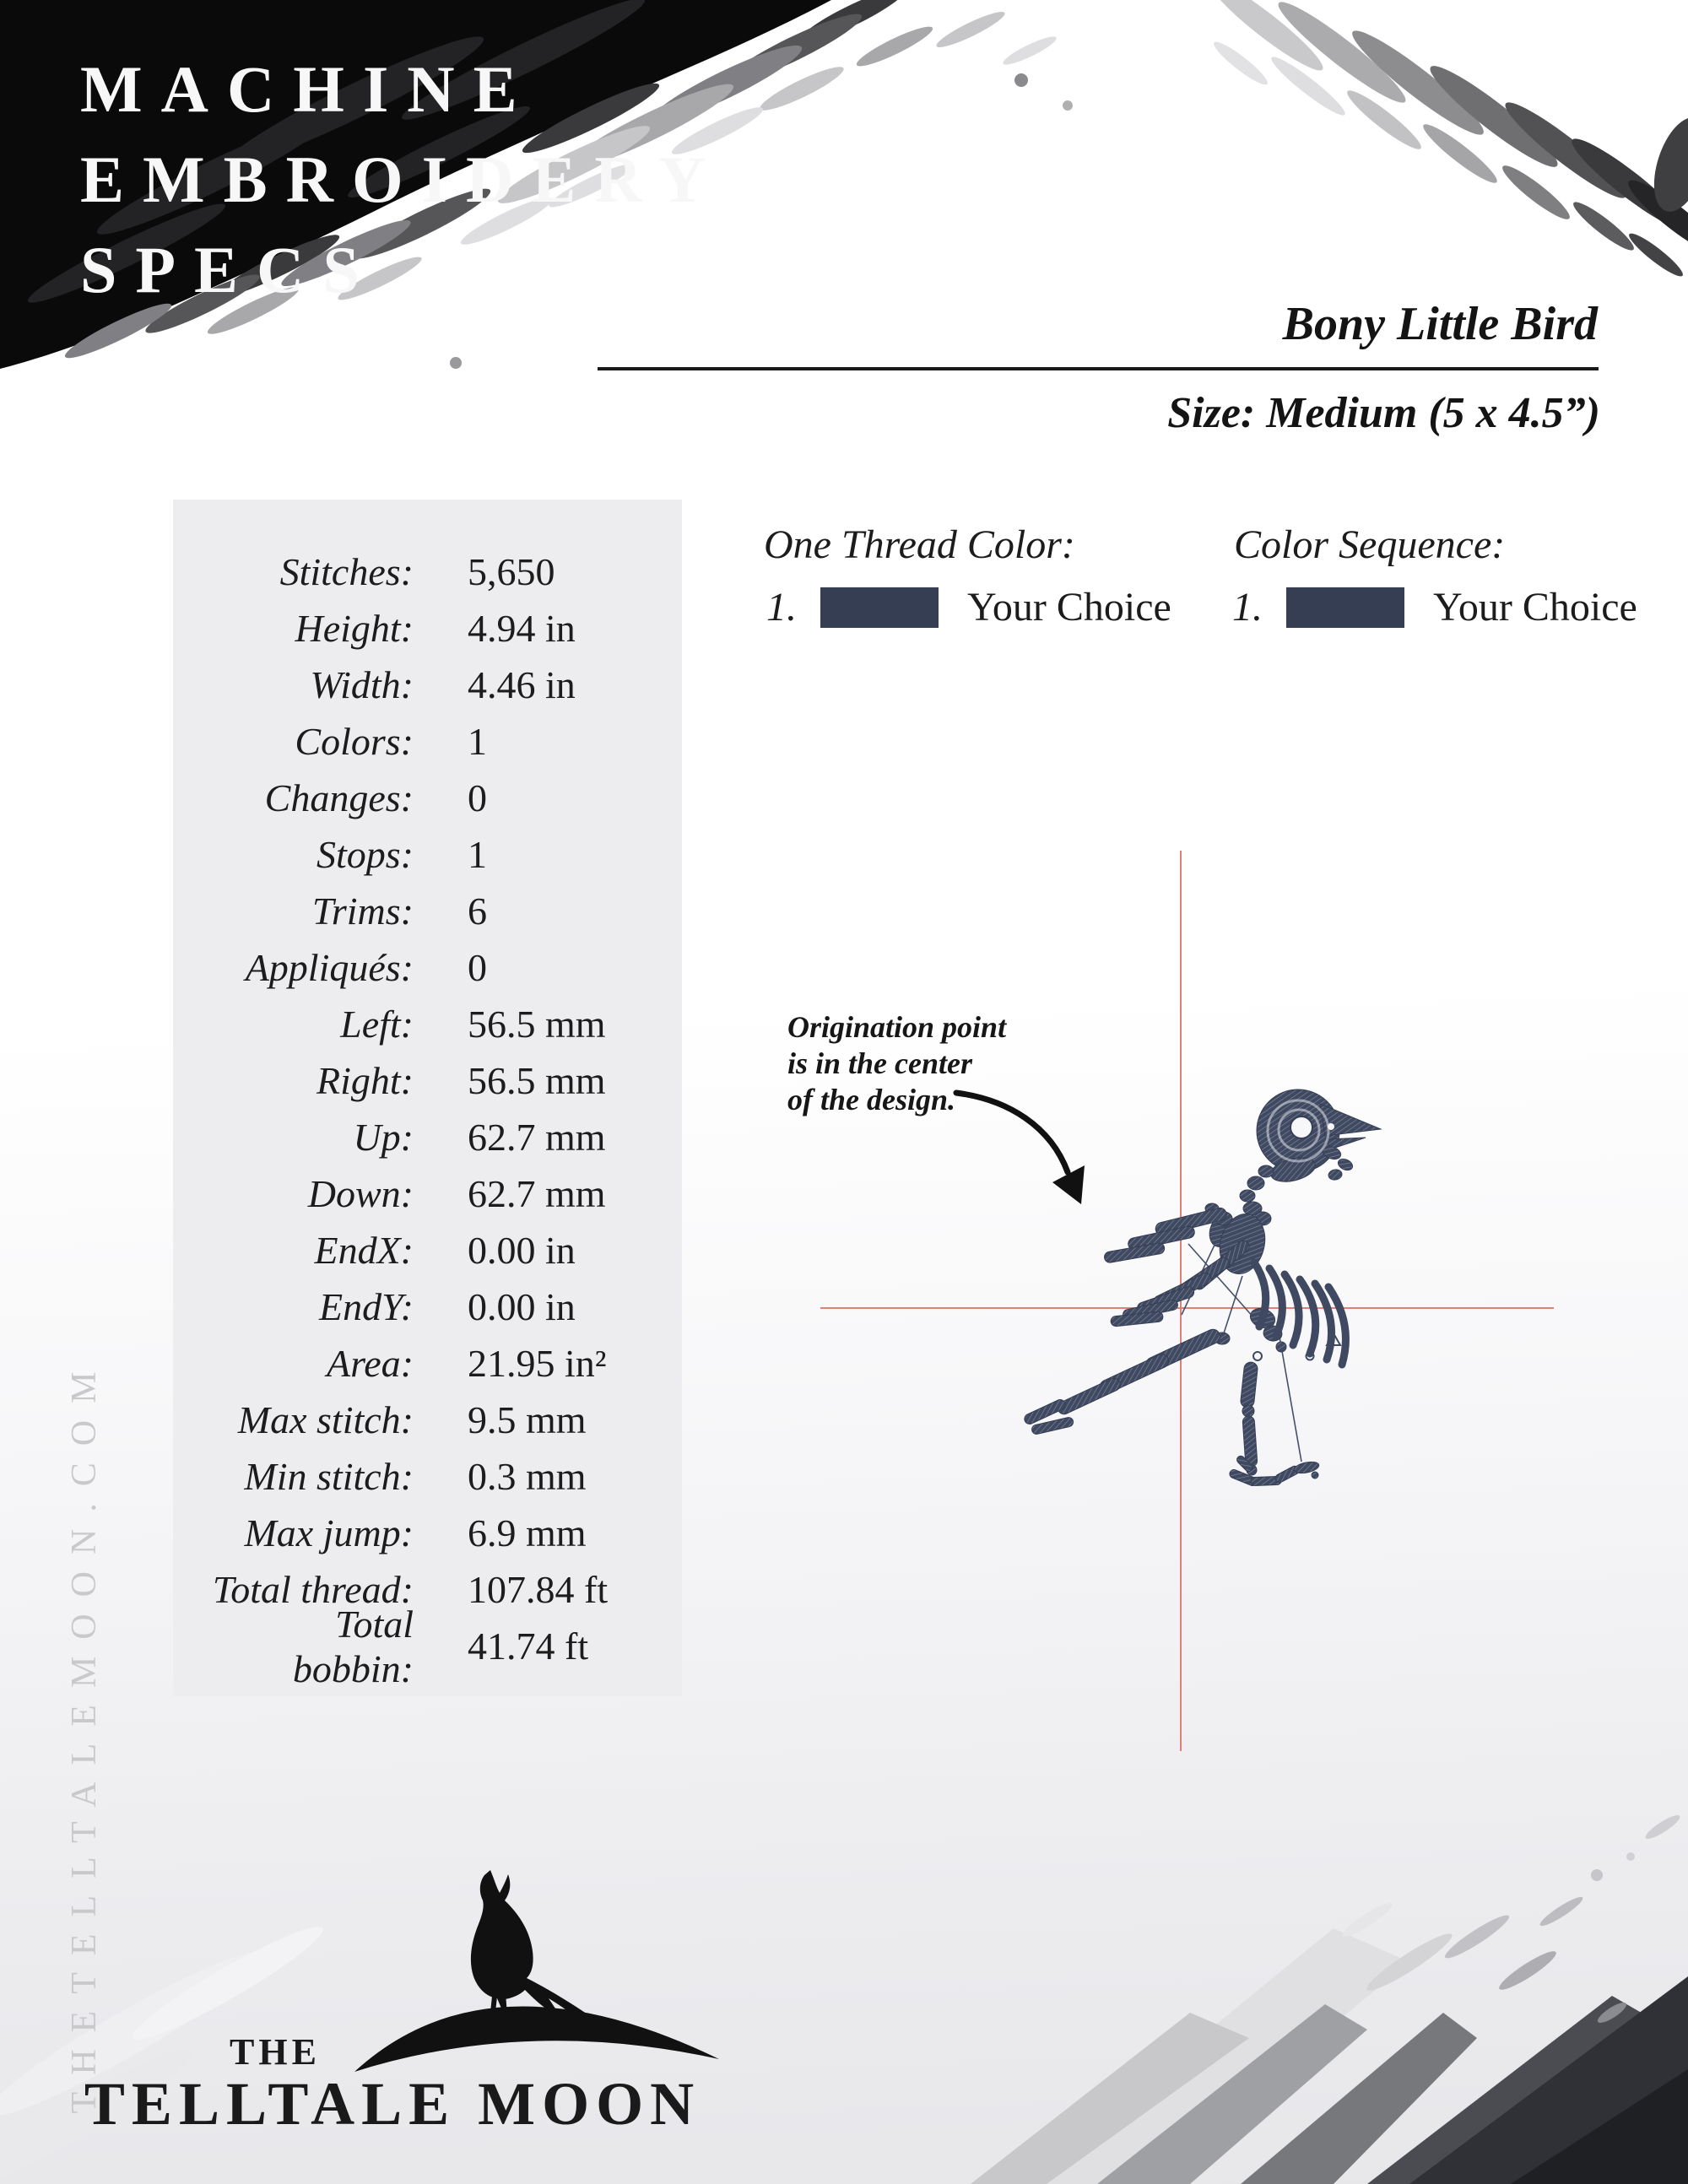 The height and width of the screenshot is (2184, 1688). Describe the element at coordinates (161, 2055) in the screenshot. I see `bottom-left-texture` at that location.